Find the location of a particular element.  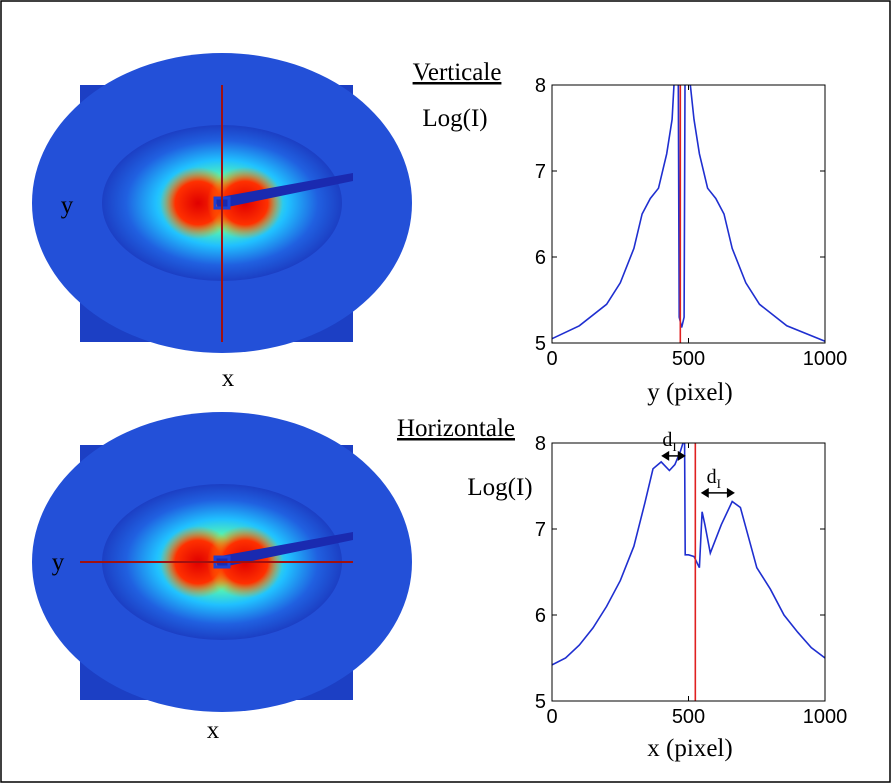

x-axis-label: x (pixel) is located at coordinates (689, 748).